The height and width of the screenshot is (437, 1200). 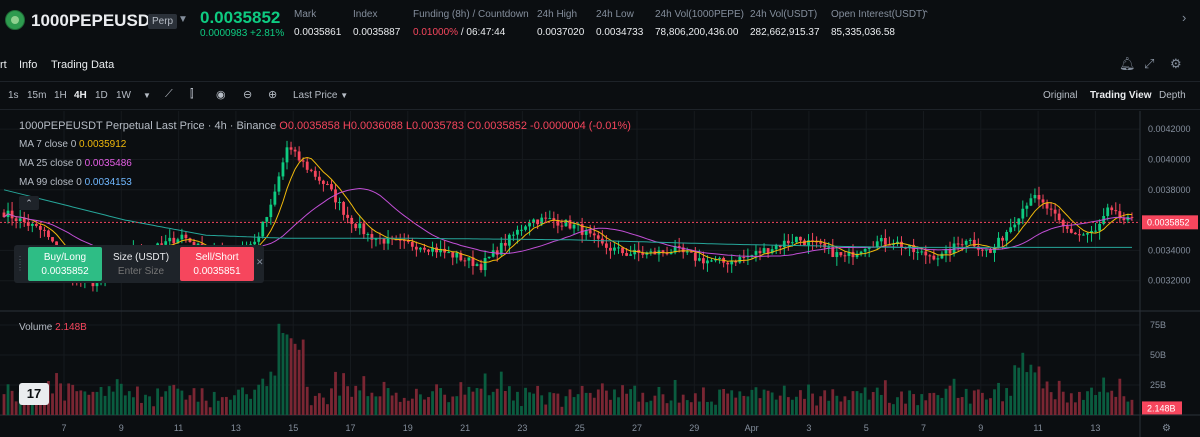 What do you see at coordinates (926, 14) in the screenshot?
I see `open-interest-caret-icon: ⌃` at bounding box center [926, 14].